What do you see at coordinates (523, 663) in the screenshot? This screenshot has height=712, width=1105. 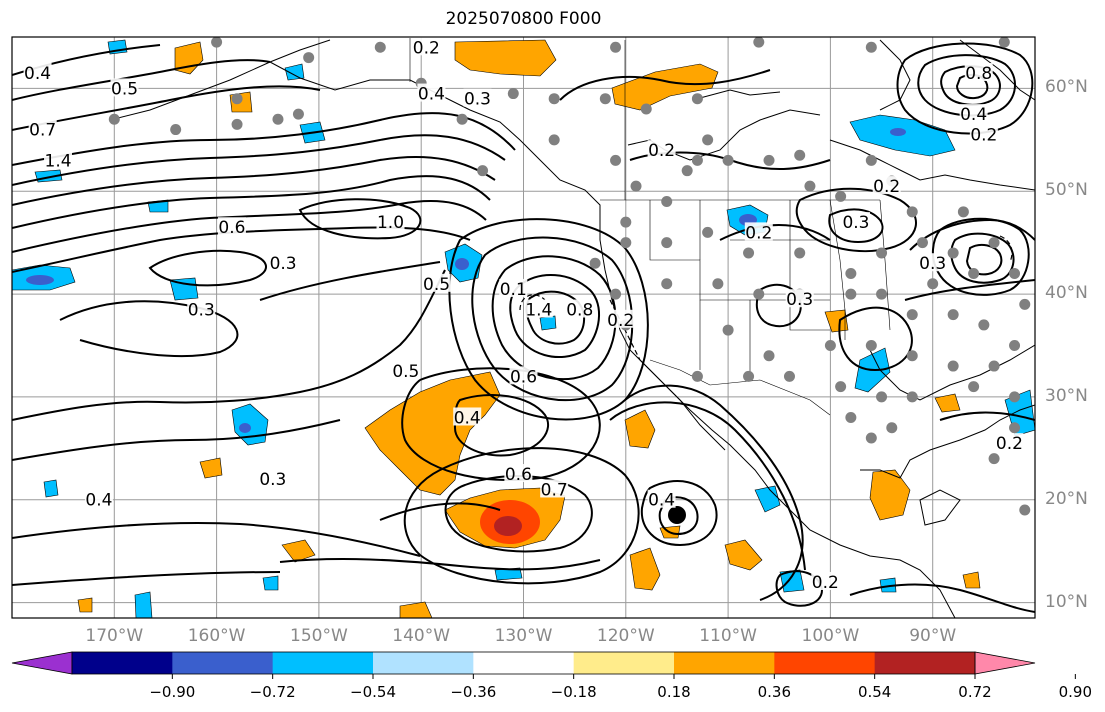 I see `colorbar-frame` at bounding box center [523, 663].